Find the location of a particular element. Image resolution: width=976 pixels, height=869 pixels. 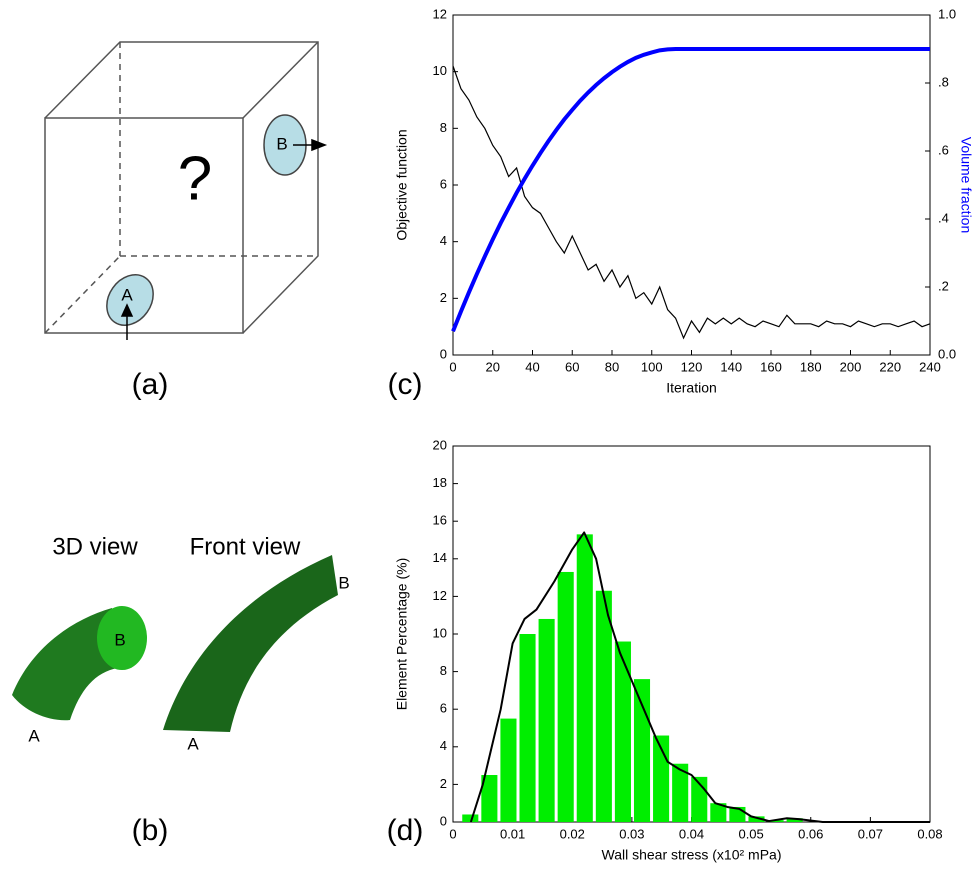

x-tick-label: 220 is located at coordinates (890, 366).